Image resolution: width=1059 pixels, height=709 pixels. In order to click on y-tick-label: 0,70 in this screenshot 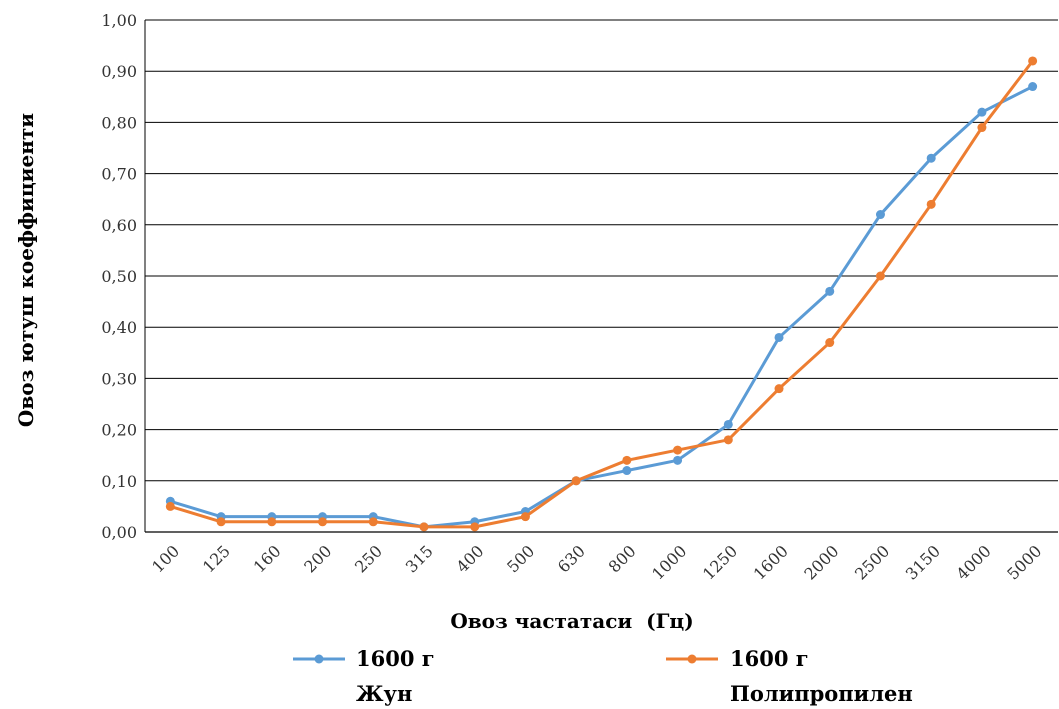, I will do `click(119, 174)`.